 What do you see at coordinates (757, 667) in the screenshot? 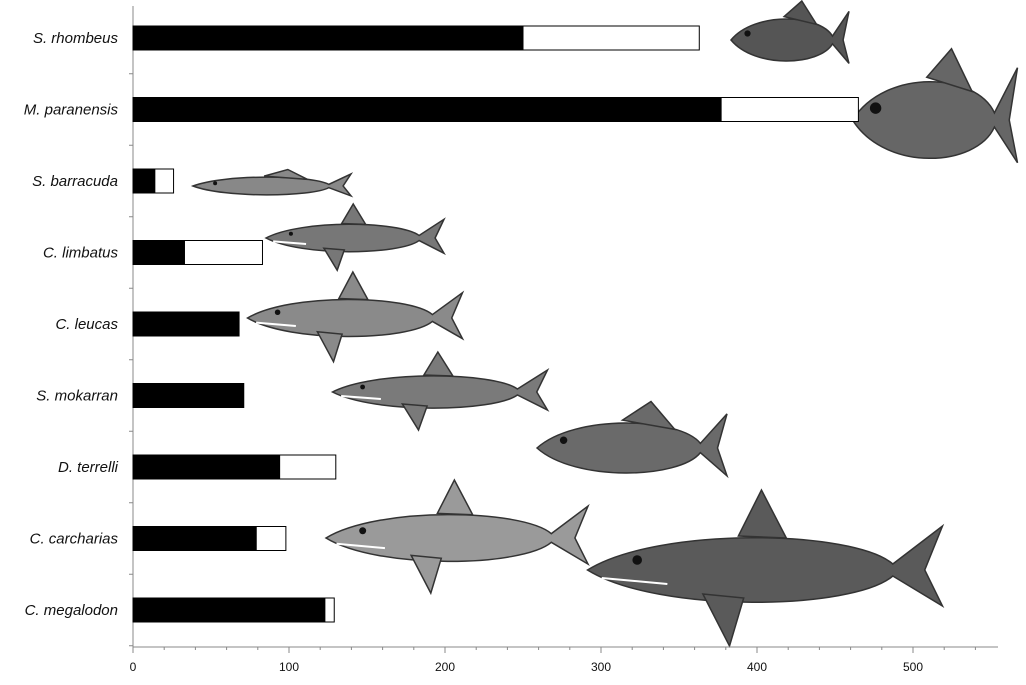
I see `x-tick-label: 400` at bounding box center [757, 667].